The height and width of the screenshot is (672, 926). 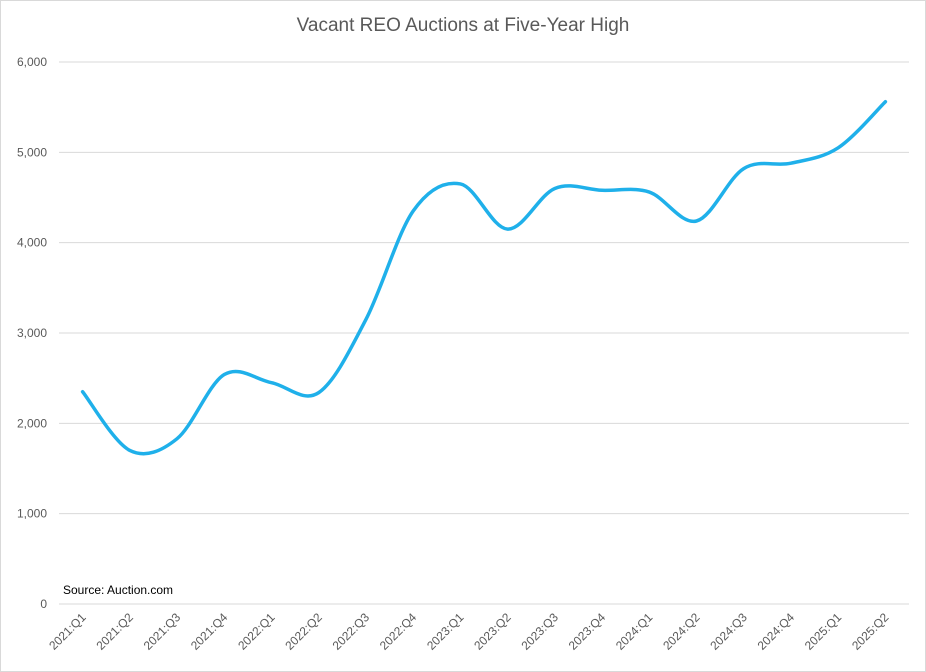 What do you see at coordinates (43, 604) in the screenshot?
I see `y-tick-label: 0` at bounding box center [43, 604].